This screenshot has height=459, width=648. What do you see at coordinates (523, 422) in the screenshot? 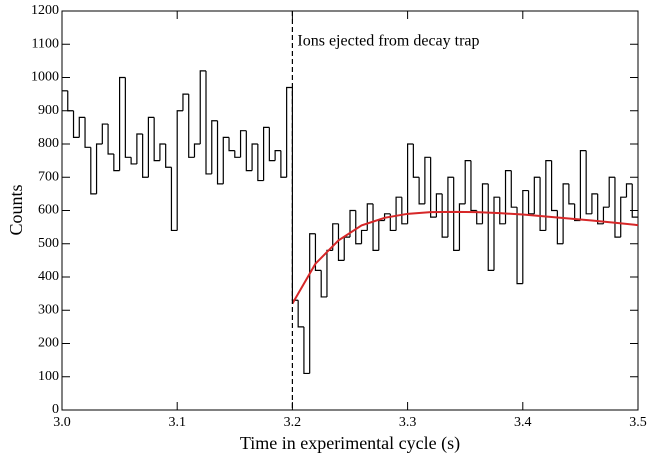
I see `x-tick-label: 3.4` at bounding box center [523, 422].